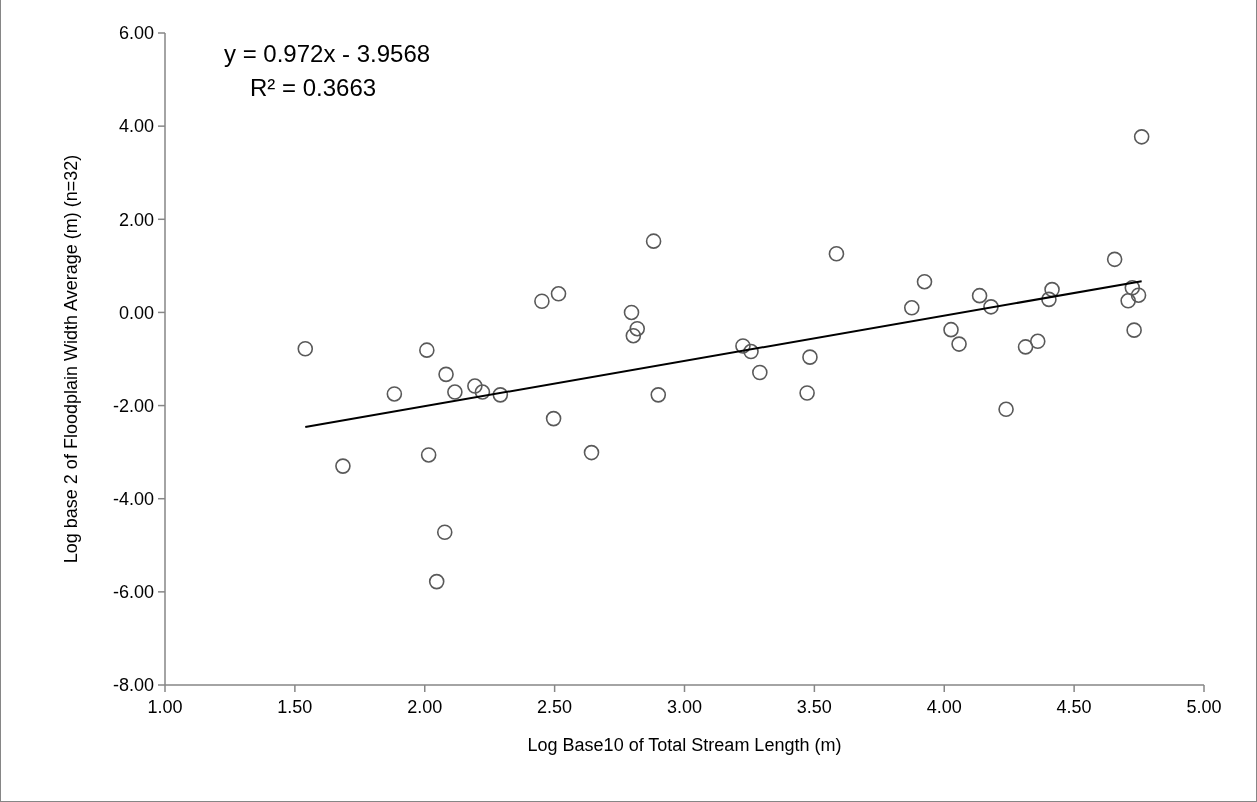 This screenshot has height=802, width=1257. What do you see at coordinates (313, 87) in the screenshot?
I see `annotation: R² = 0.3663` at bounding box center [313, 87].